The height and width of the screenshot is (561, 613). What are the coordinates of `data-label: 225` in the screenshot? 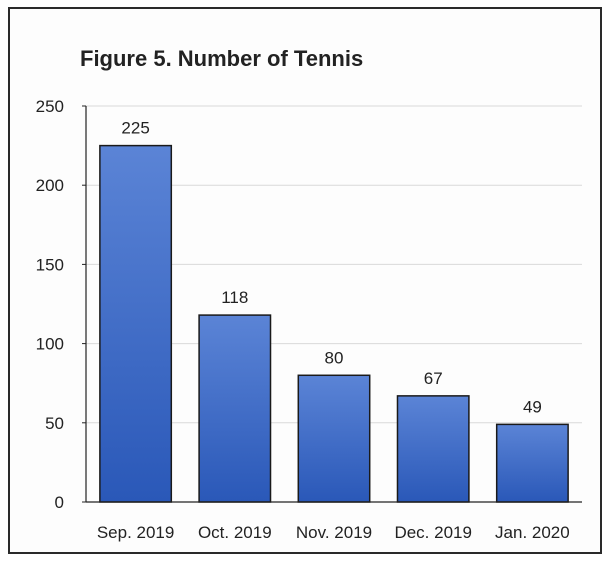 It's located at (135, 128).